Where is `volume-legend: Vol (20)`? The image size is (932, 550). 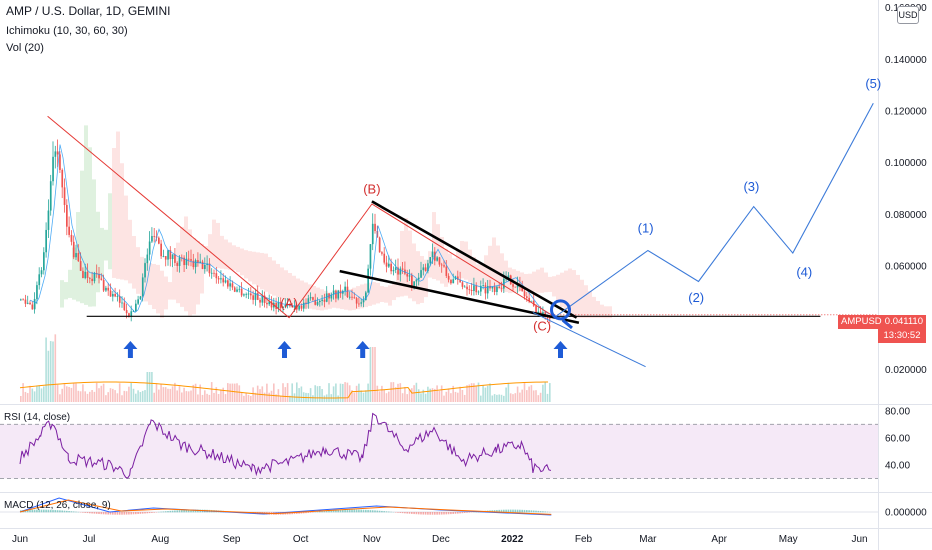
volume-legend: Vol (20) is located at coordinates (25, 48).